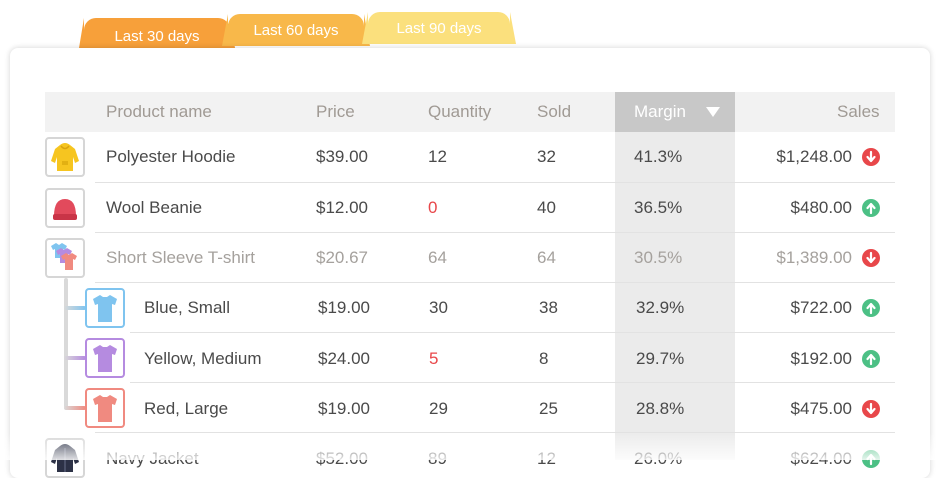  What do you see at coordinates (65, 157) in the screenshot?
I see `yellow-hoodie-icon` at bounding box center [65, 157].